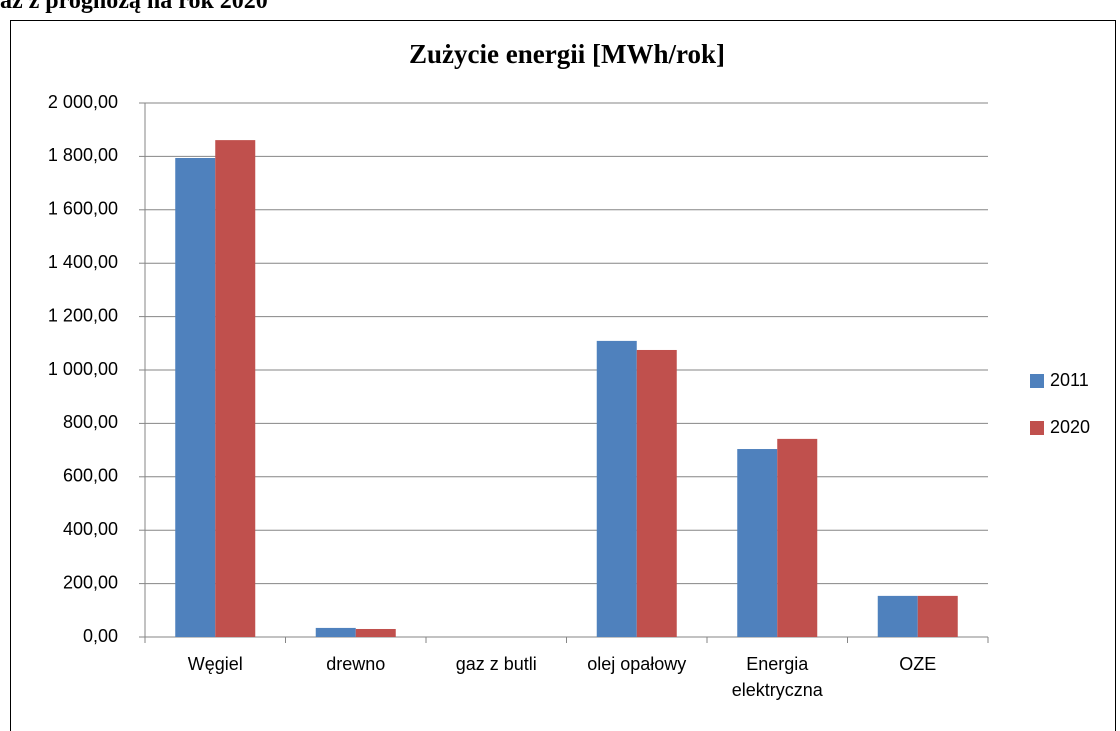 The width and height of the screenshot is (1120, 731). What do you see at coordinates (356, 664) in the screenshot?
I see `x-tick-label: drewno` at bounding box center [356, 664].